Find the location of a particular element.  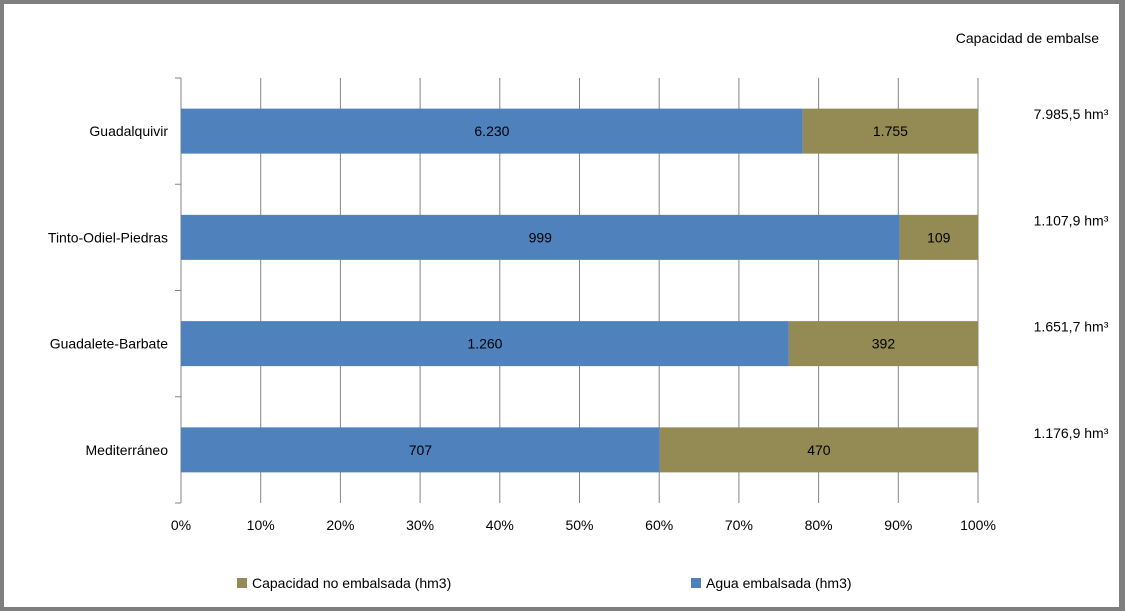

capacity-label: 1.651,7 hm³ is located at coordinates (1071, 327).